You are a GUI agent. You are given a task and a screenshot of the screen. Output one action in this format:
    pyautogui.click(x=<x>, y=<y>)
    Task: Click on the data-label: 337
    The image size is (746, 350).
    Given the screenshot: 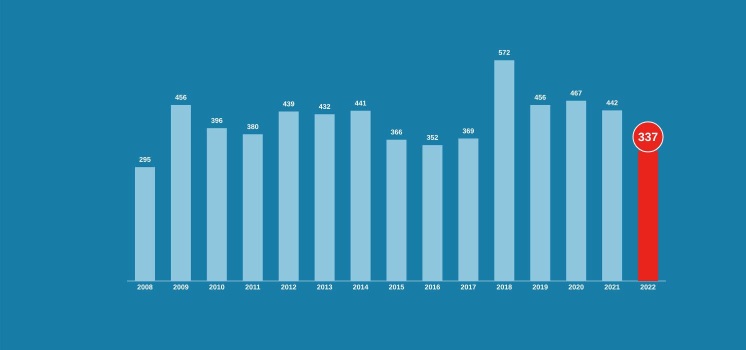 What is the action you would take?
    pyautogui.click(x=648, y=137)
    